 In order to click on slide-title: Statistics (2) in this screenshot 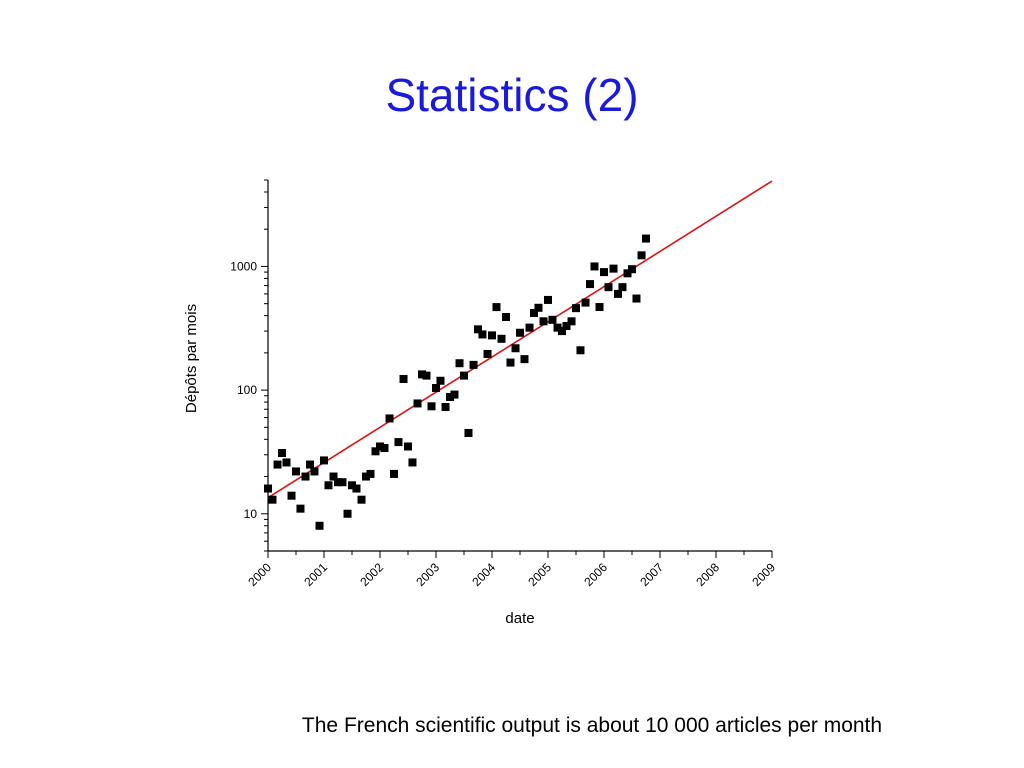, I will do `click(512, 95)`.